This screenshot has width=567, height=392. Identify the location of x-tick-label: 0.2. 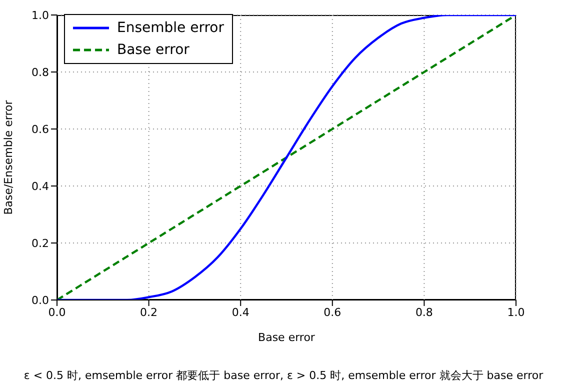
(149, 312).